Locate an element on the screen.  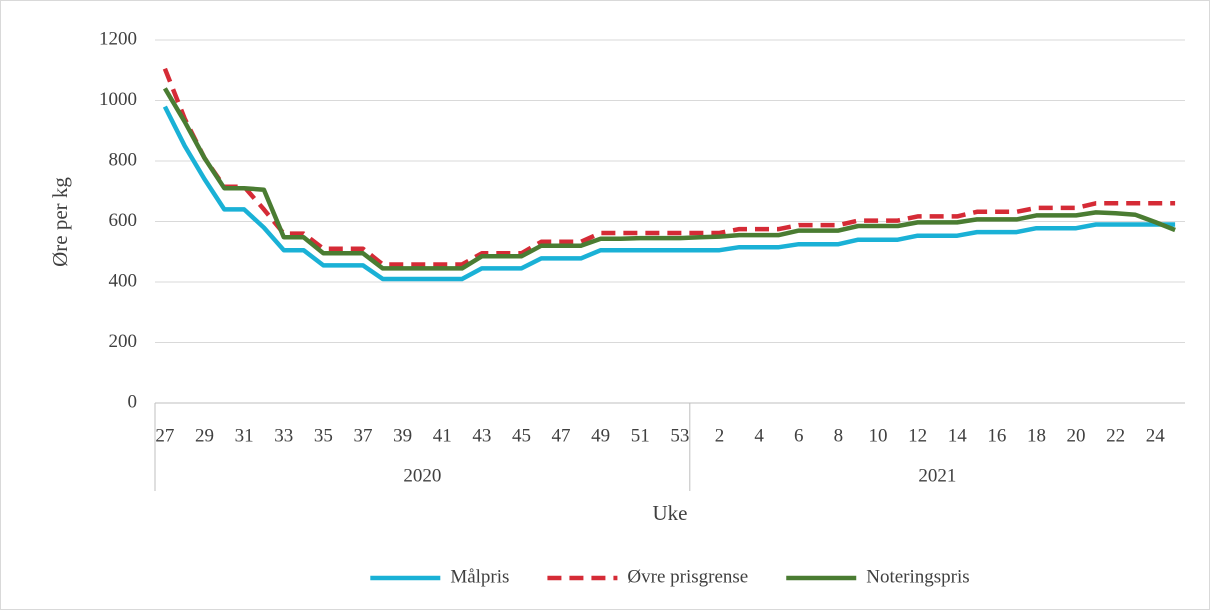
x-tick-label: 45 is located at coordinates (521, 435).